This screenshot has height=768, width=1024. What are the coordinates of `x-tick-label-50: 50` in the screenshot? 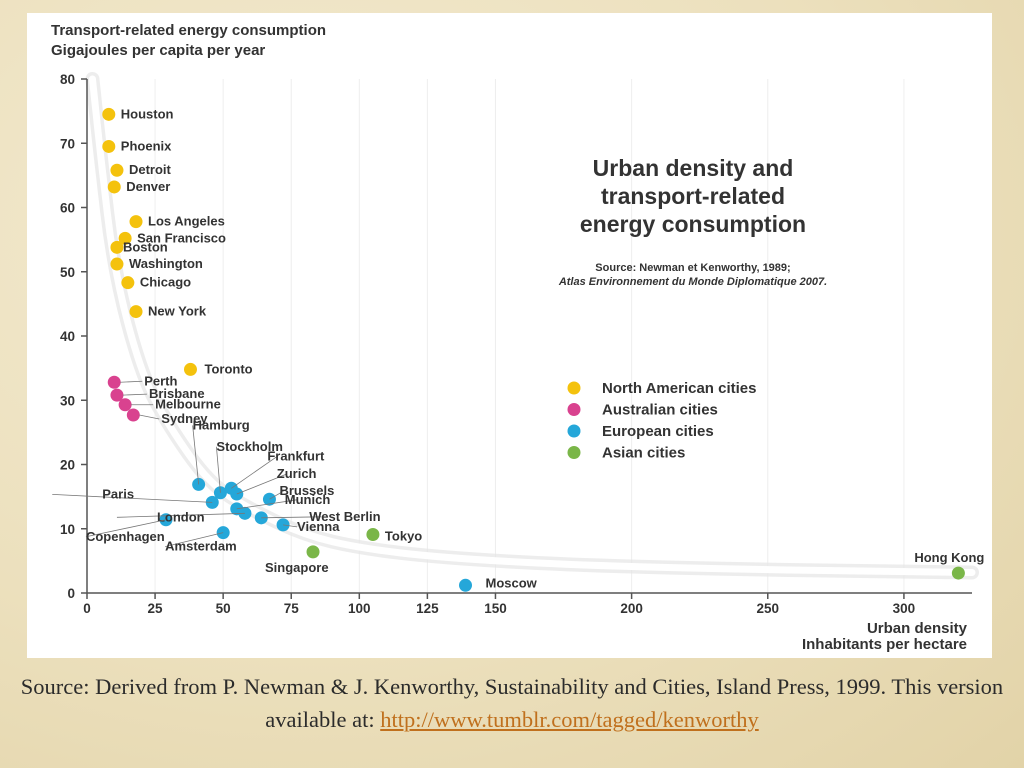 It's located at (223, 608).